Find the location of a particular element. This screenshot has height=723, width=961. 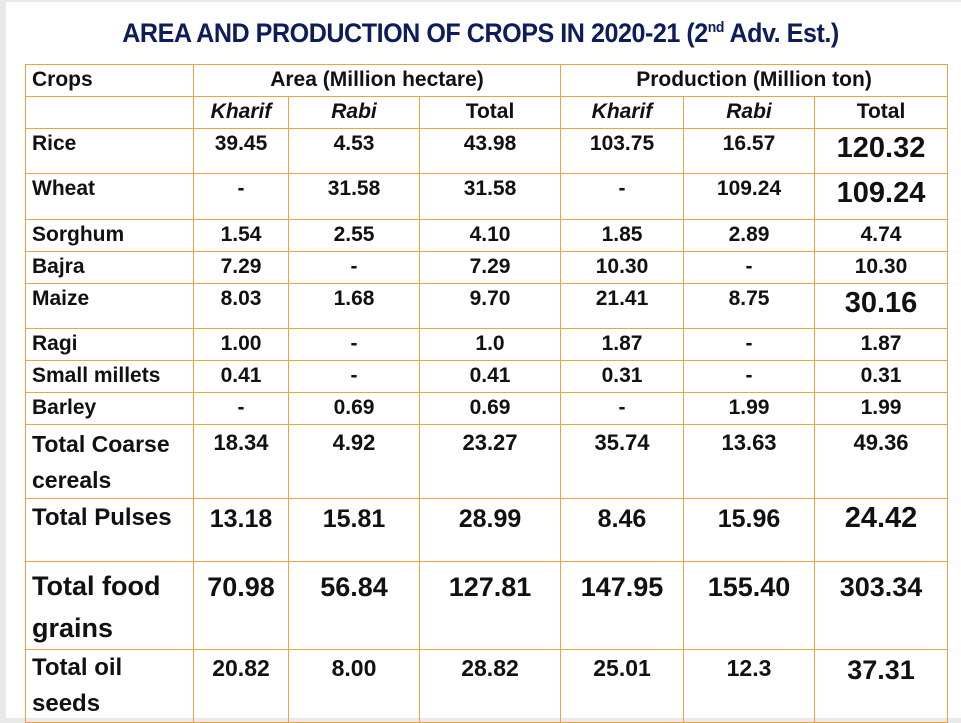

header-area-group: Area (Million hectare) is located at coordinates (377, 80).